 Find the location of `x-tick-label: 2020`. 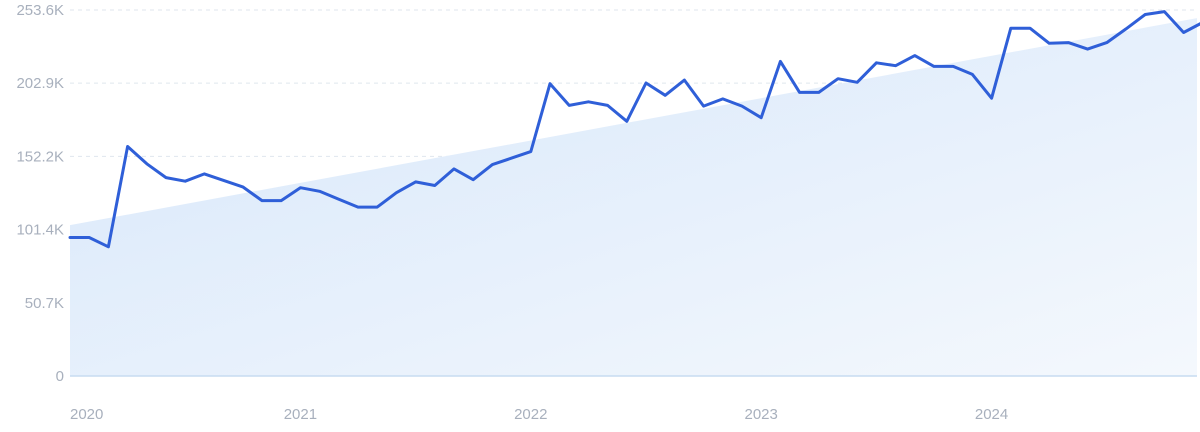

x-tick-label: 2020 is located at coordinates (86, 414).